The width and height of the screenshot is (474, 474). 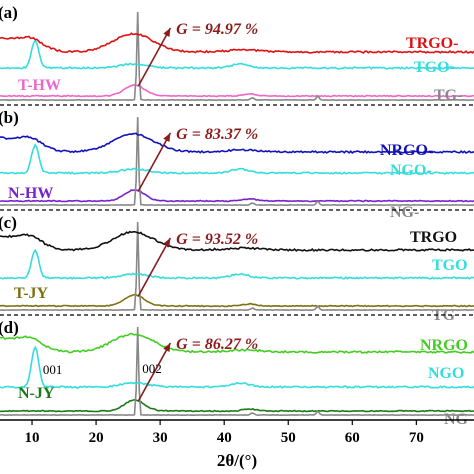 I want to click on panel-label-d: (d), so click(x=9, y=327).